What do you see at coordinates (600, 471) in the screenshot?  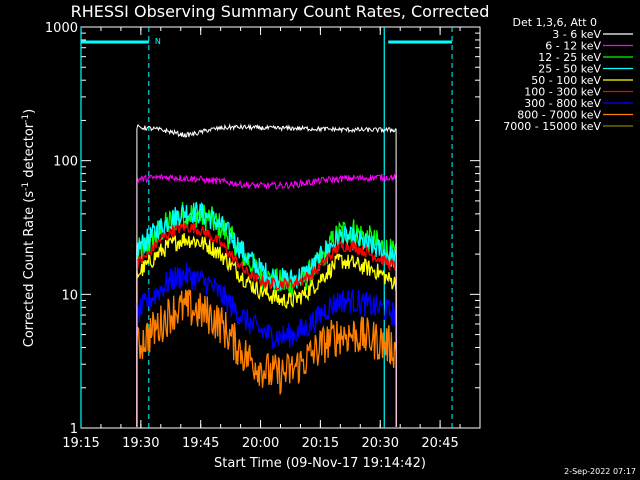 I see `footer-date: 2-Sep-2022 07:17` at bounding box center [600, 471].